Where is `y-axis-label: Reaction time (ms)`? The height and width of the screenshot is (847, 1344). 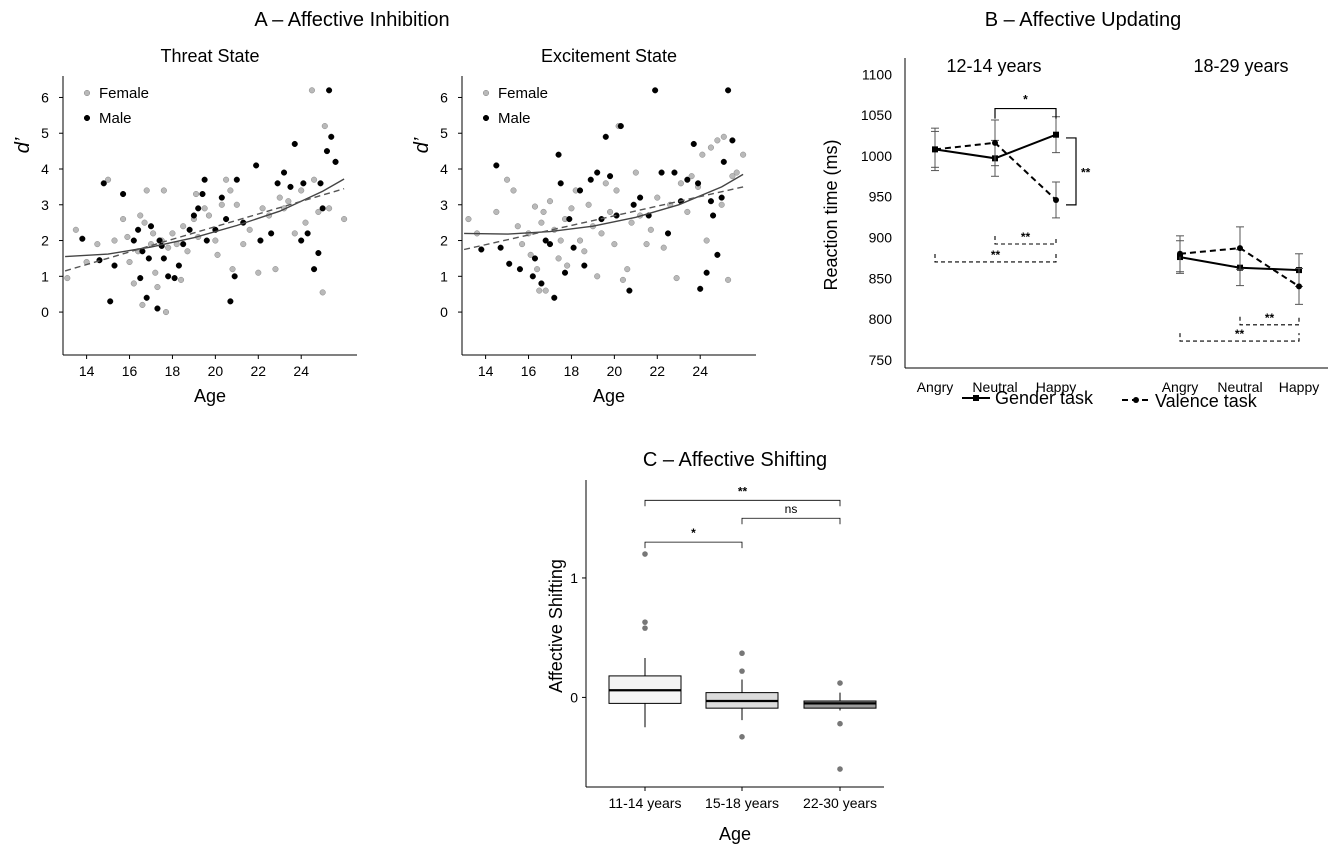 y-axis-label: Reaction time (ms) is located at coordinates (831, 214).